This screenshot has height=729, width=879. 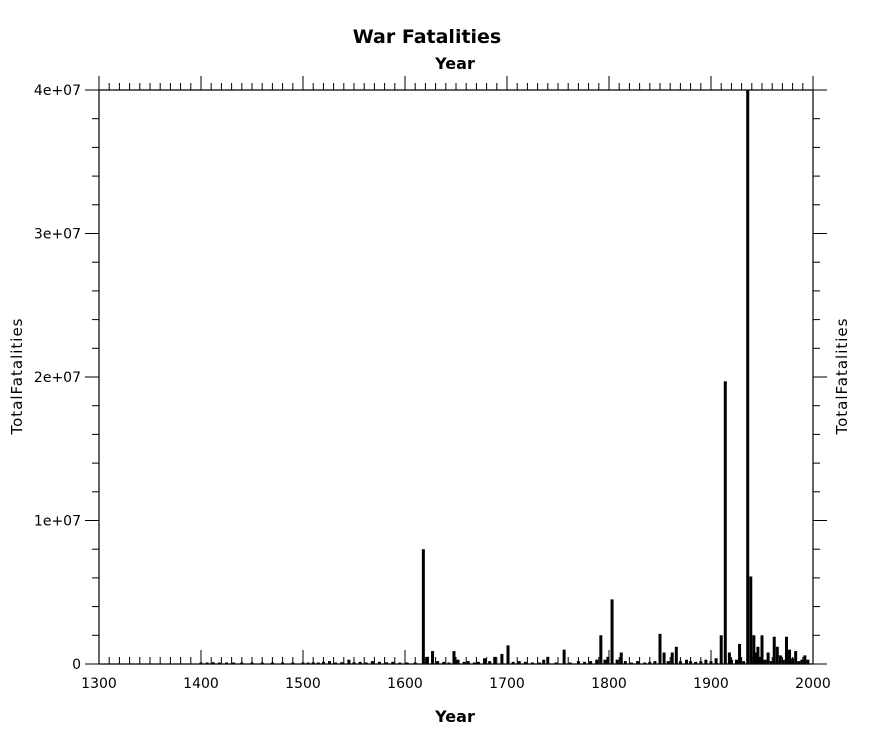 I want to click on x-tick-label: 2000, so click(x=813, y=684).